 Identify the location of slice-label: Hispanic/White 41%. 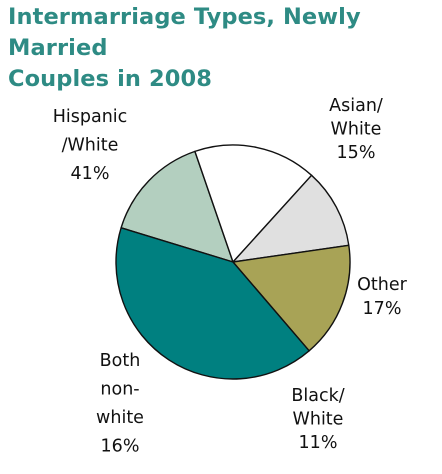
(90, 145).